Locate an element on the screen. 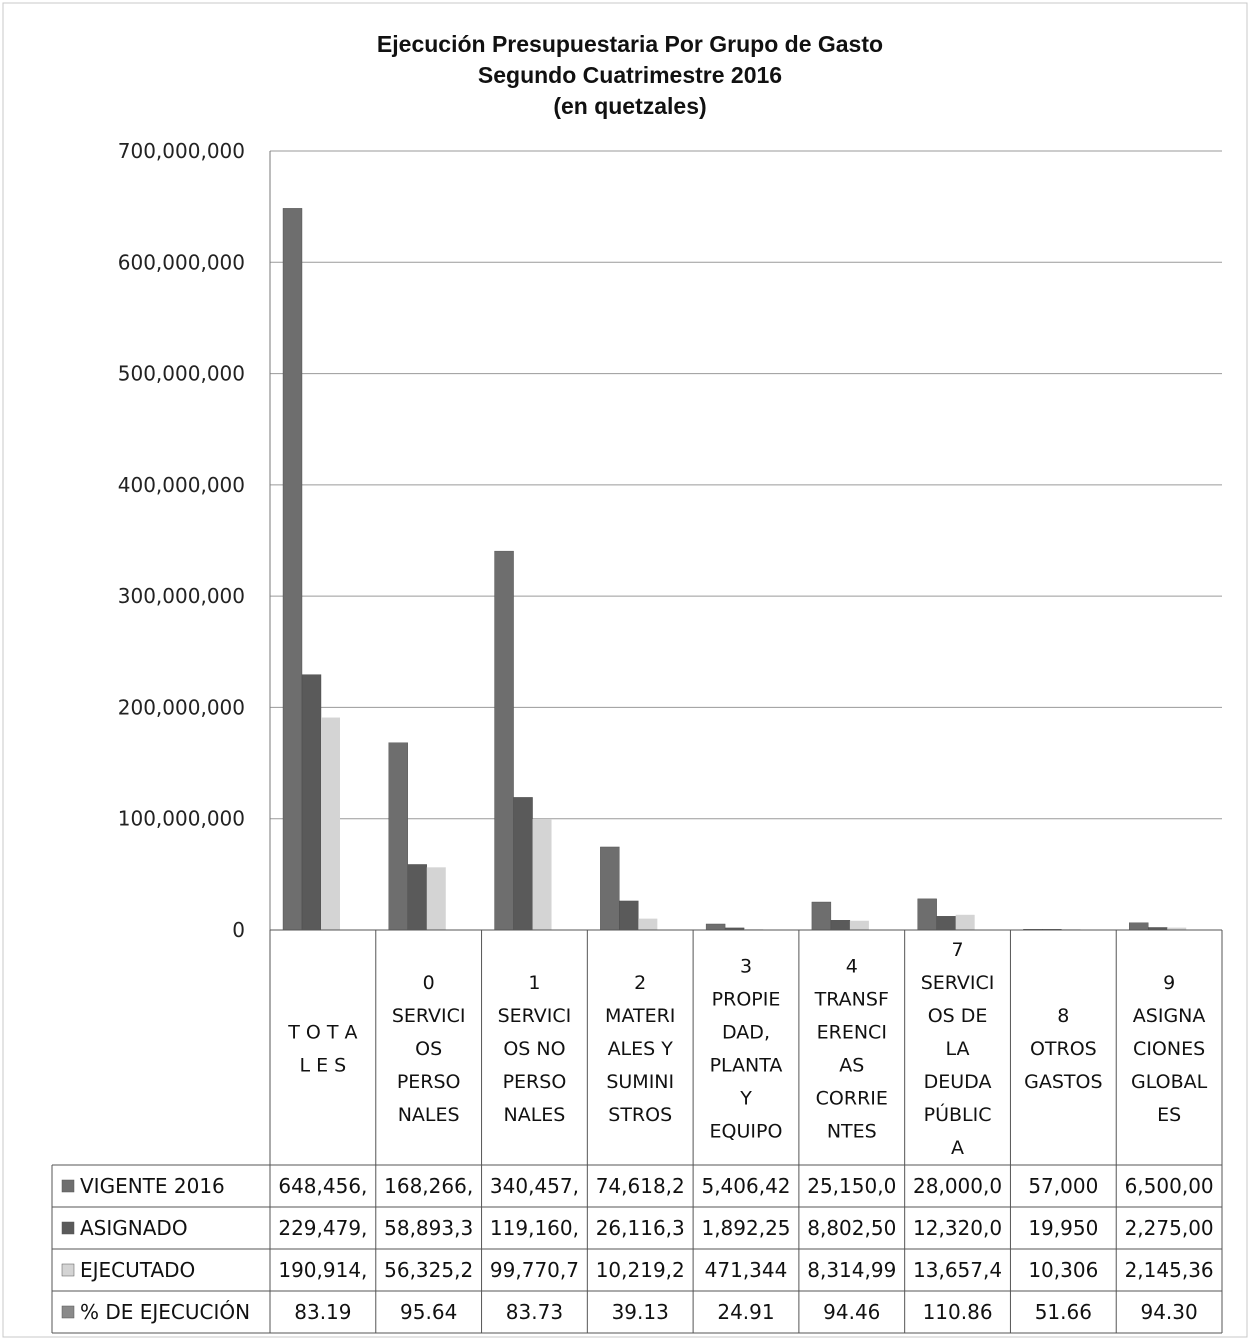  table-cell: 74,618,2 is located at coordinates (640, 1186).